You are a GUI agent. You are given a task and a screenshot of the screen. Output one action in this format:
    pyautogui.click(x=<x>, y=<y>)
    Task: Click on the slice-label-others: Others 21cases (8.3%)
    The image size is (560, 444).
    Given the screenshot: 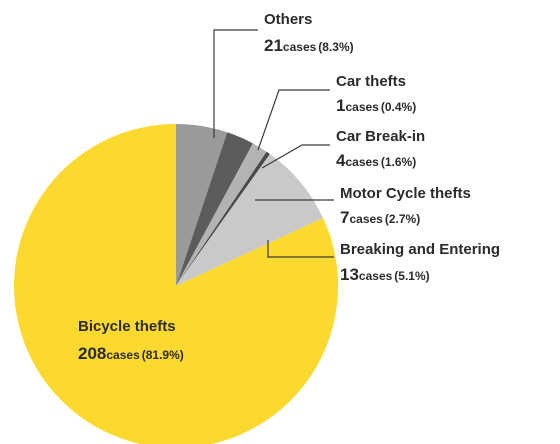 What is the action you would take?
    pyautogui.click(x=309, y=33)
    